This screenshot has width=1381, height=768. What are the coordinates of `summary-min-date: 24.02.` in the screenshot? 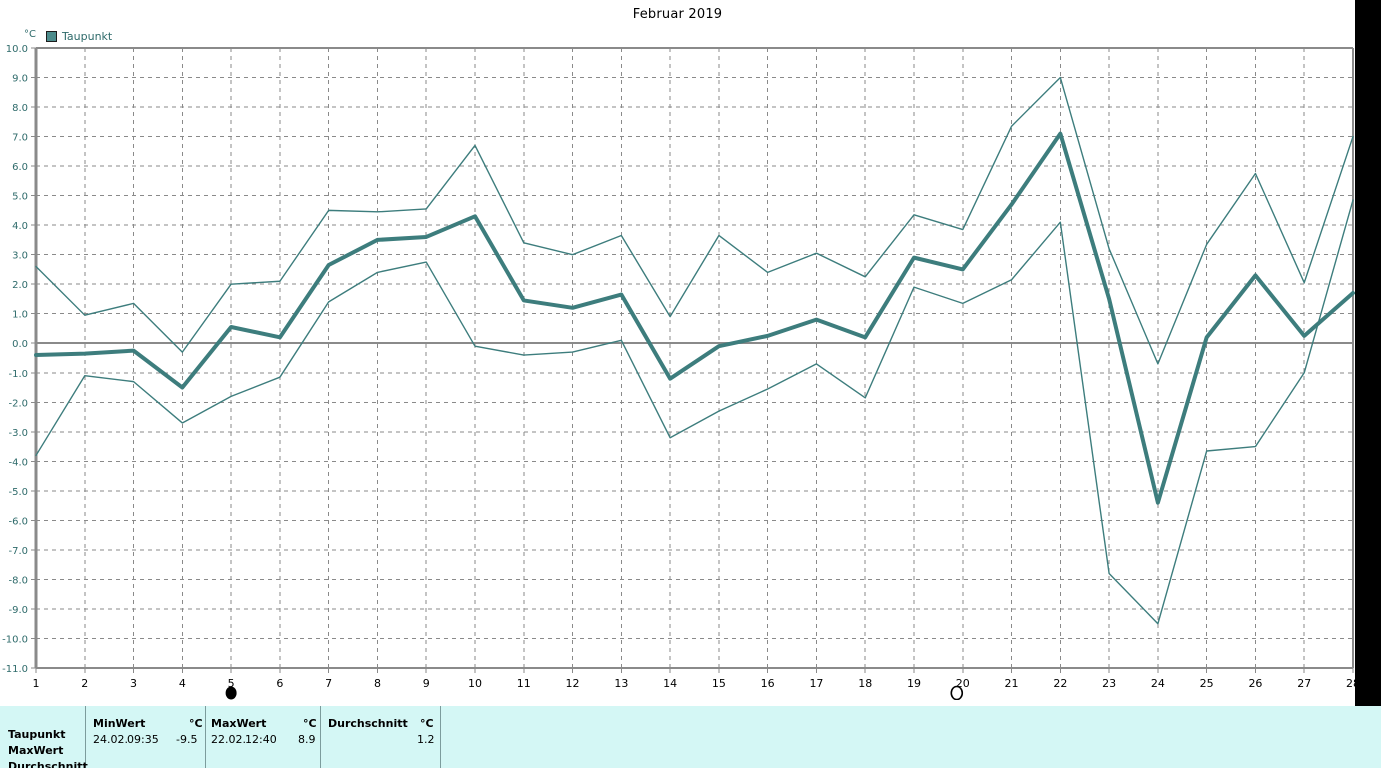 It's located at (110, 739).